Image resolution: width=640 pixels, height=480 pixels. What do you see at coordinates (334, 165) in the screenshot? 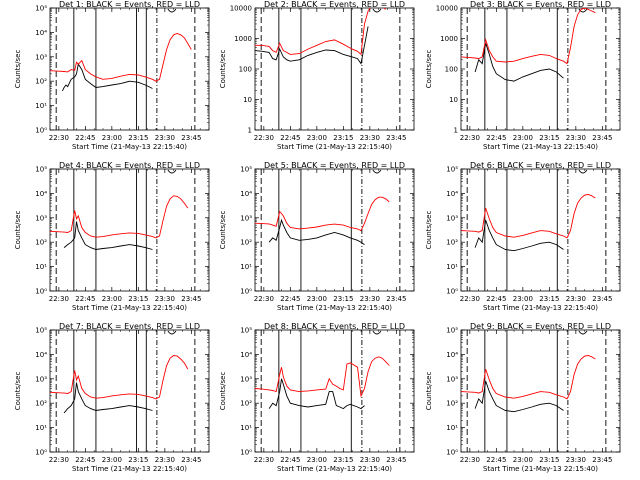
I see `chart-title: Det 5: BLACK = Events, RED = LLD` at bounding box center [334, 165].